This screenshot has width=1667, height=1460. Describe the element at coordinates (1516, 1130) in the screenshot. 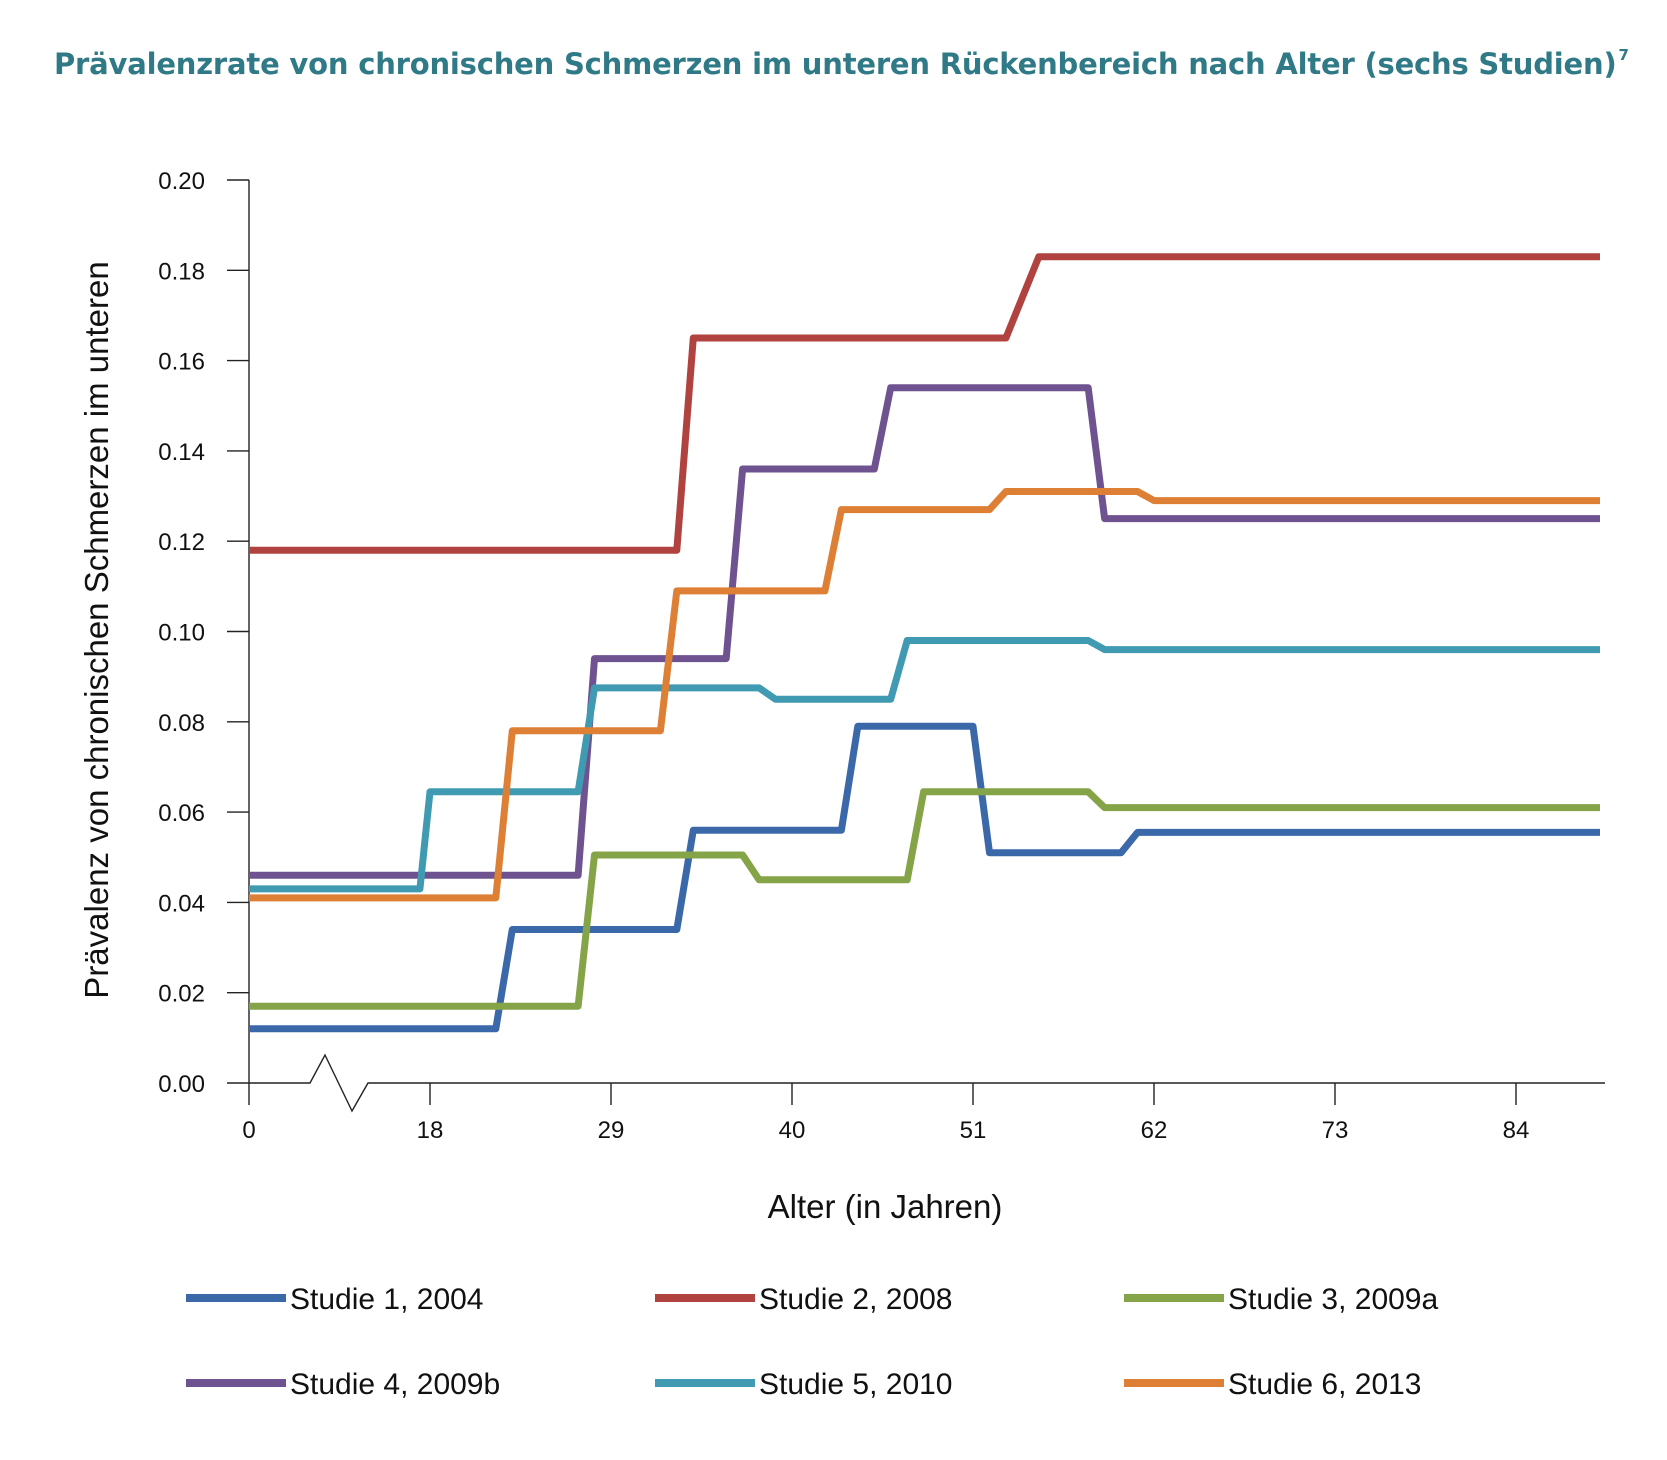

I see `x-tick-label: 84` at that location.